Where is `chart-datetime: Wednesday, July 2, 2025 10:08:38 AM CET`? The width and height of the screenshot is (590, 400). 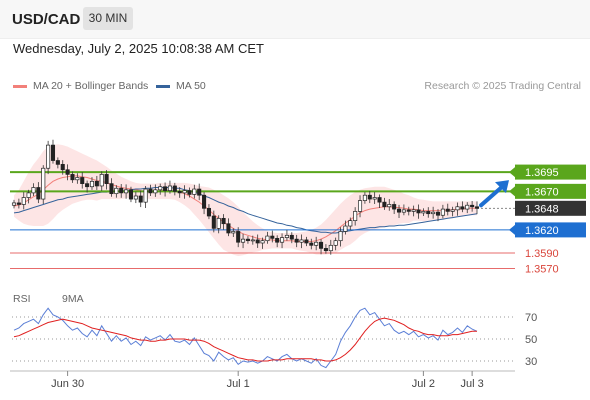
chart-datetime: Wednesday, July 2, 2025 10:08:38 AM CET is located at coordinates (138, 48).